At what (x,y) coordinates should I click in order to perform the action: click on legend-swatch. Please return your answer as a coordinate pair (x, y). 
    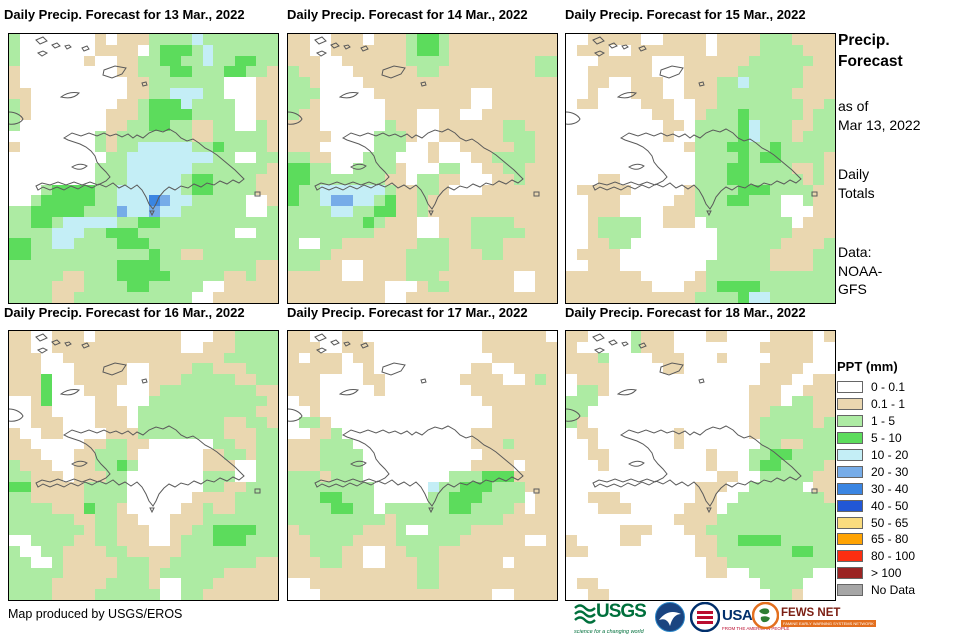
    Looking at the image, I should click on (850, 522).